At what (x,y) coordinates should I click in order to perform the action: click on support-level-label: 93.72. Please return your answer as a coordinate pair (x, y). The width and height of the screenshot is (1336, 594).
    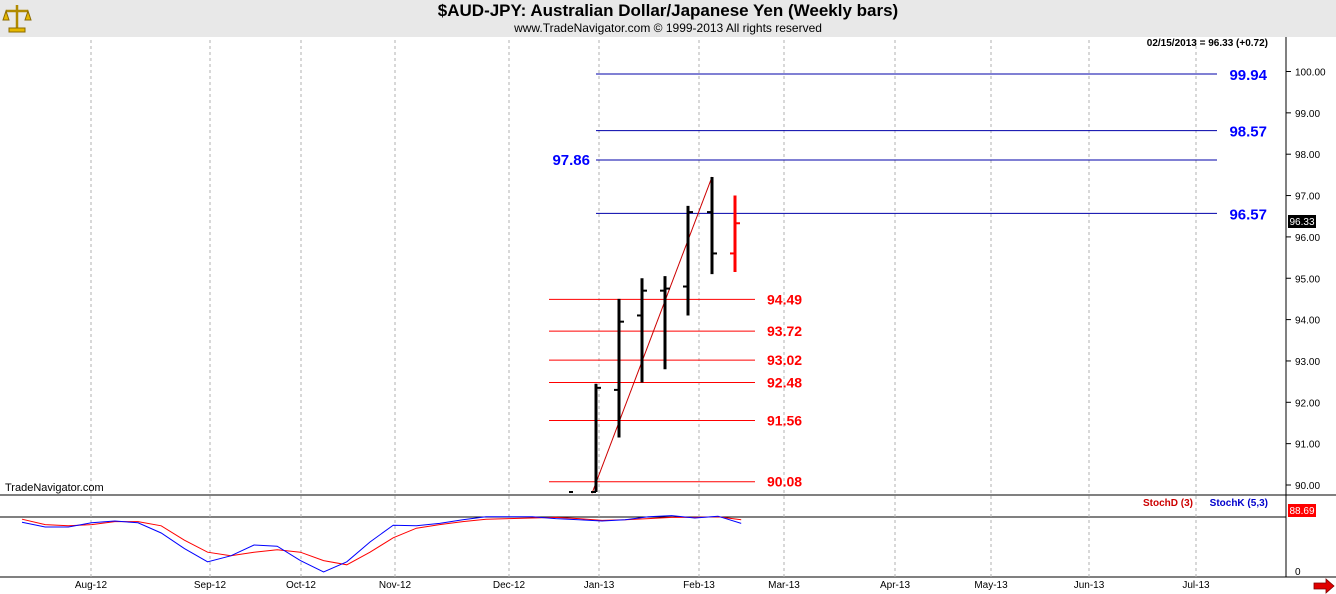
    Looking at the image, I should click on (784, 331).